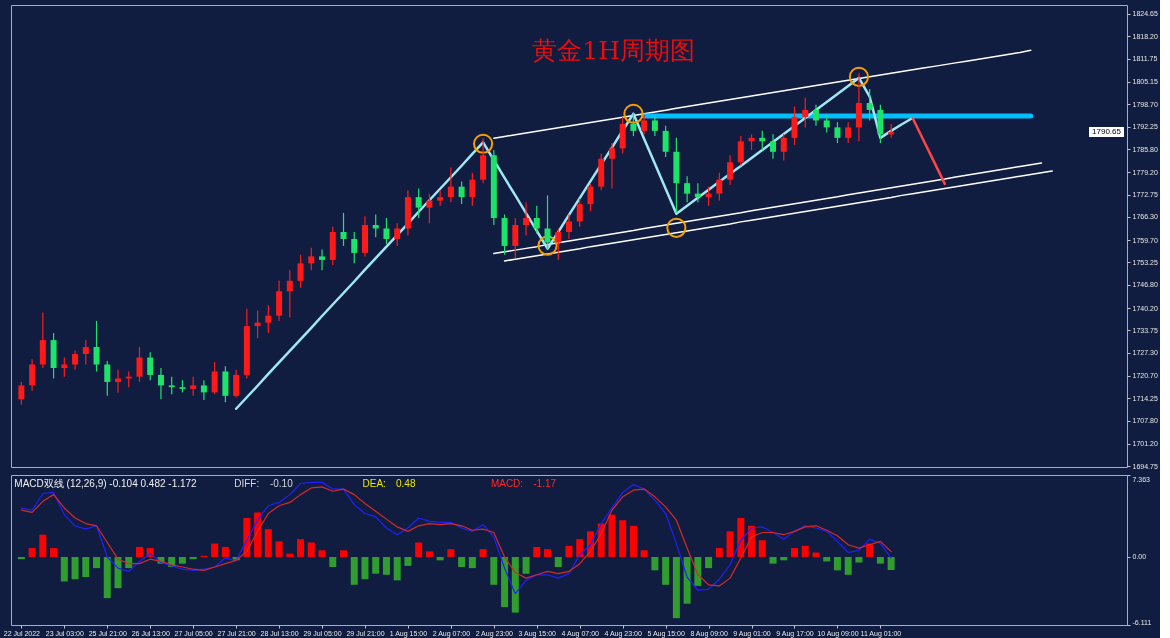  I want to click on annotation: DEA:, so click(374, 483).